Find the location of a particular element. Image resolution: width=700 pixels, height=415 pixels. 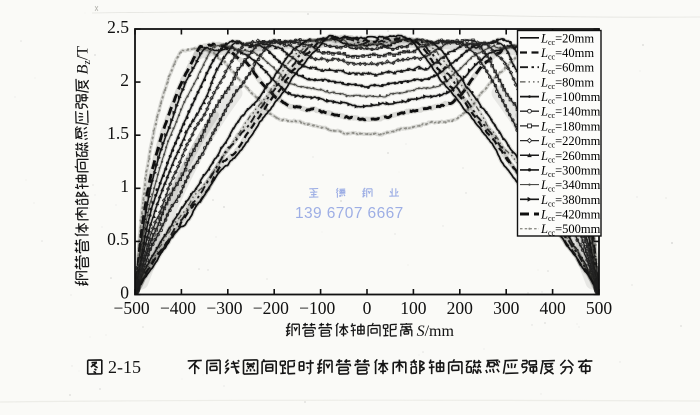

svg-text: −200 is located at coordinates (271, 308).